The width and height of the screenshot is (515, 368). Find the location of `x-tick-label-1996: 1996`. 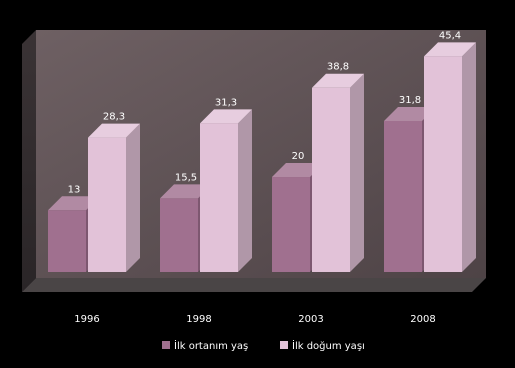

x-tick-label-1996: 1996 is located at coordinates (86, 319).